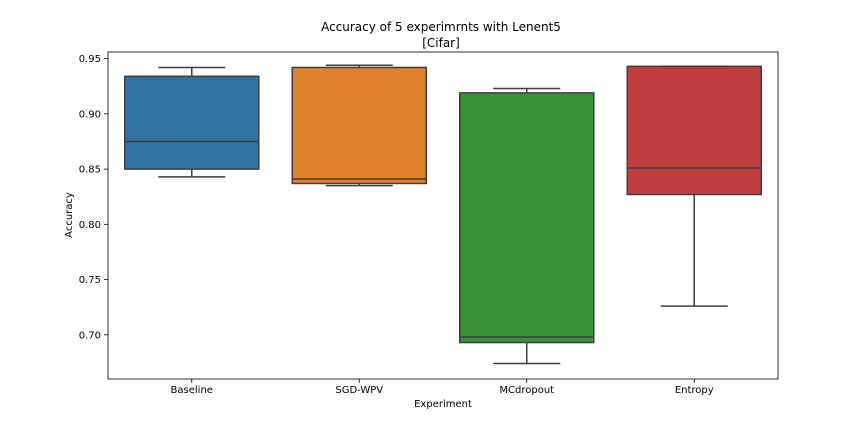  Describe the element at coordinates (90, 225) in the screenshot. I see `y-tick-label: 0.80` at that location.